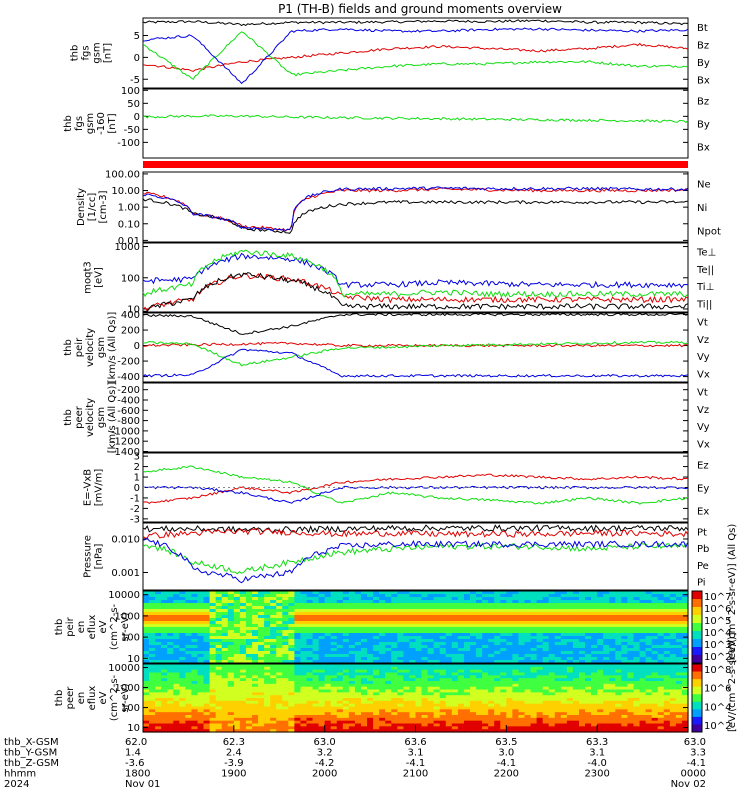 This screenshot has width=750, height=800. I want to click on y-axis-label: peir, so click(70, 626).